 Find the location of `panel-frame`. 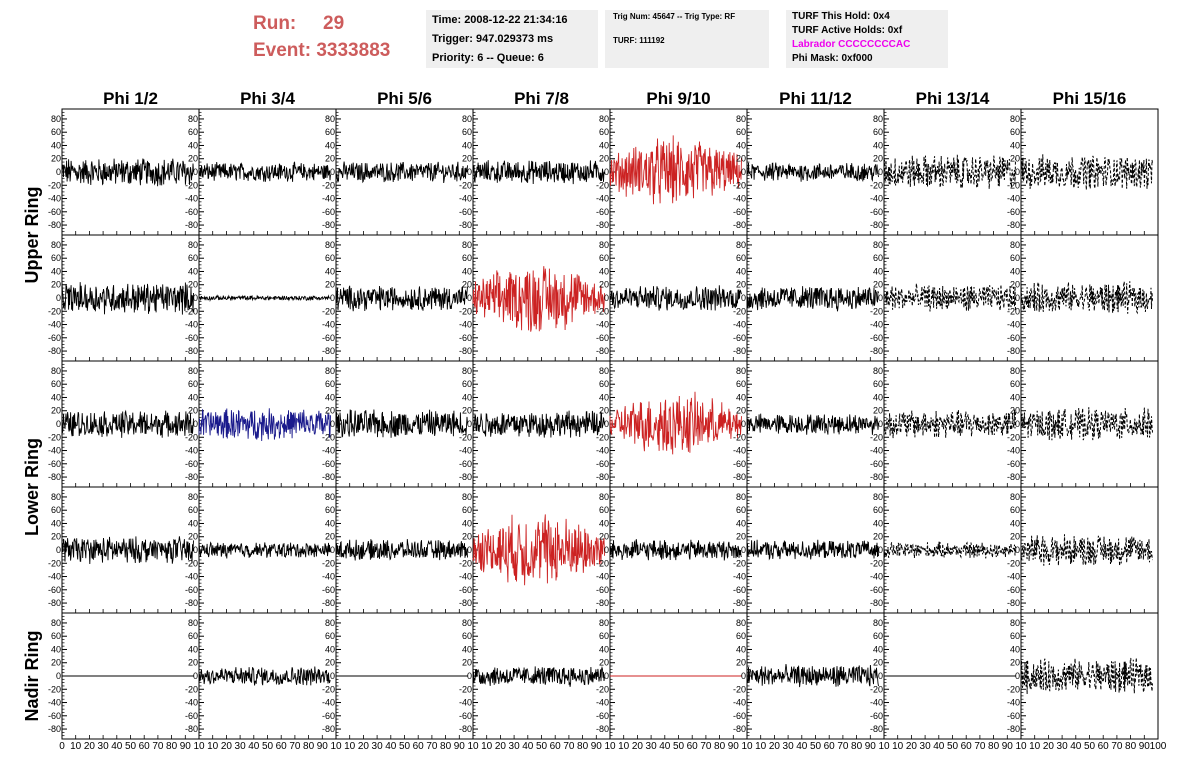

panel-frame is located at coordinates (404, 424).